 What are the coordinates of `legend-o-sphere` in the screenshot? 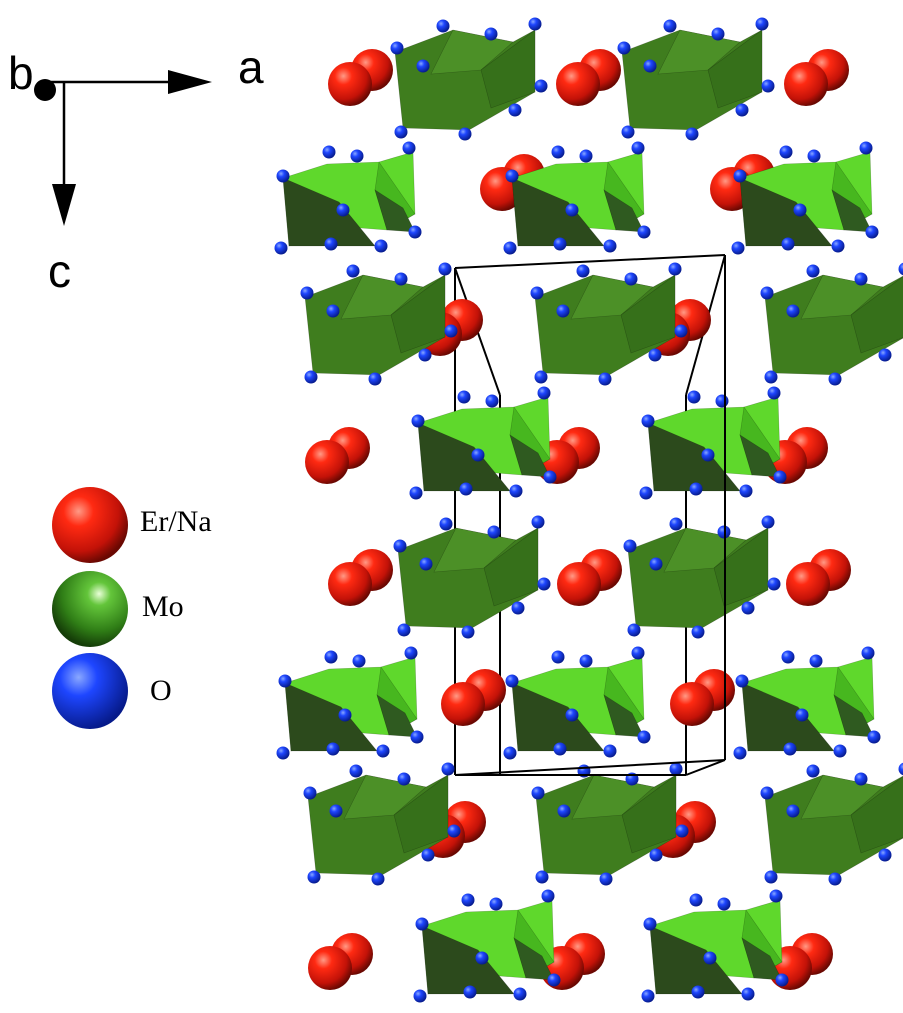 It's located at (90, 691).